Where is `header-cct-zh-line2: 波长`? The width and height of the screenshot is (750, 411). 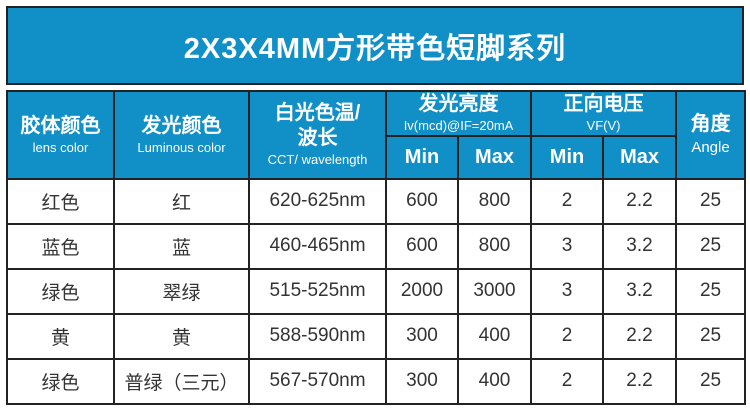
header-cct-zh-line2: 波长 is located at coordinates (317, 138).